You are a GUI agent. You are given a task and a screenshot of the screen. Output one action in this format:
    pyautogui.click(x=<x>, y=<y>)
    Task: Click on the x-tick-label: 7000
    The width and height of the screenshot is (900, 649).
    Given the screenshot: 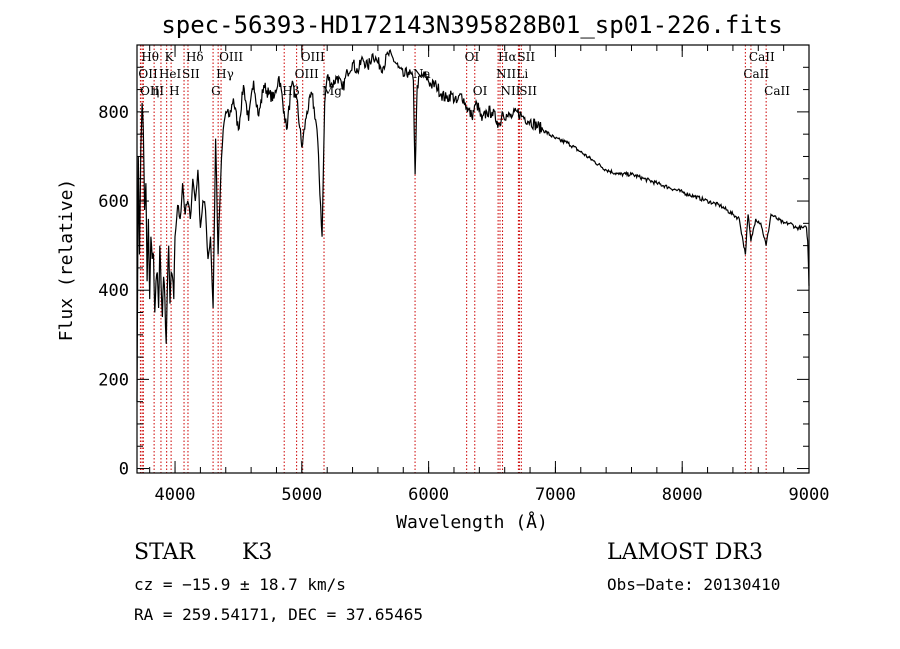 What is the action you would take?
    pyautogui.click(x=555, y=495)
    